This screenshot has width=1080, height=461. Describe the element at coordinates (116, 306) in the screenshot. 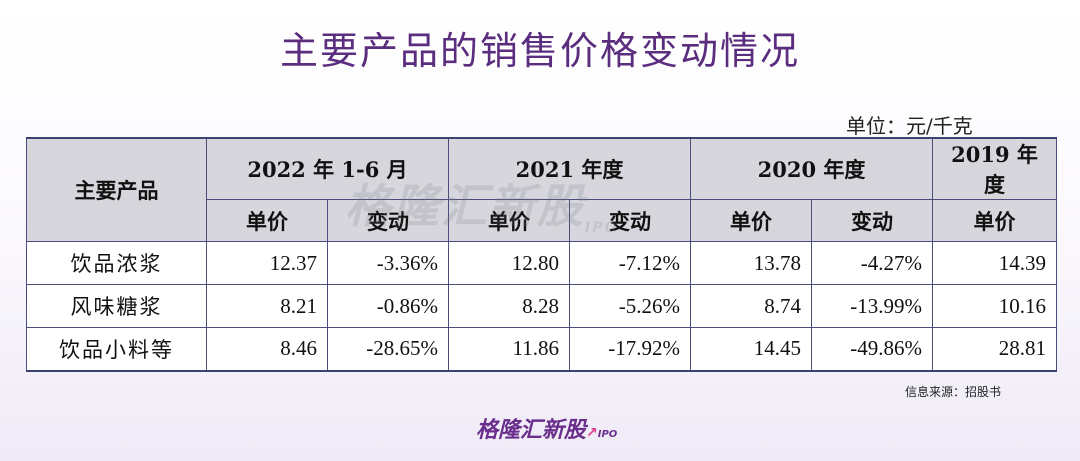

I see `product-name: 风味糖浆` at that location.